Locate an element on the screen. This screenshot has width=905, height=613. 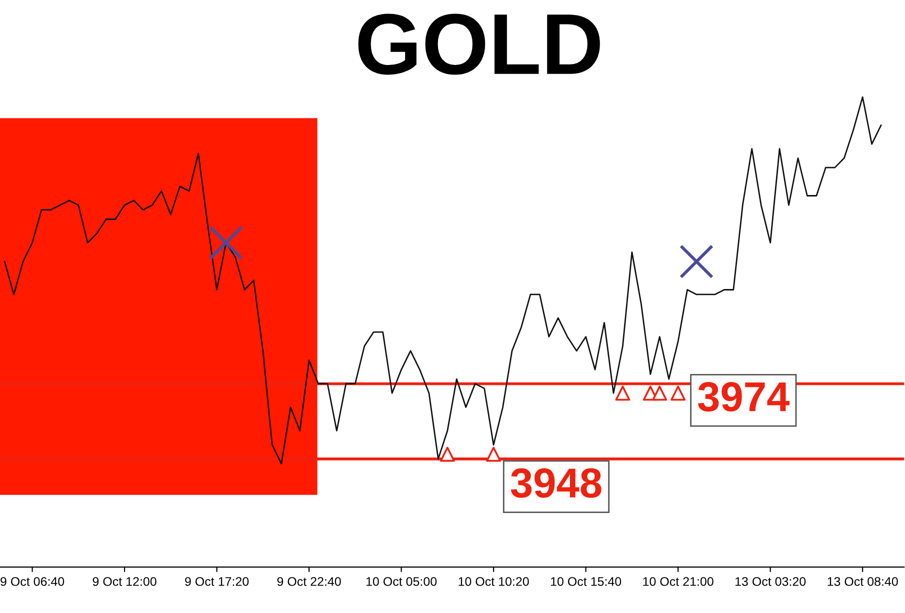
x-tick-label: 10 Oct 05:00 is located at coordinates (401, 581).